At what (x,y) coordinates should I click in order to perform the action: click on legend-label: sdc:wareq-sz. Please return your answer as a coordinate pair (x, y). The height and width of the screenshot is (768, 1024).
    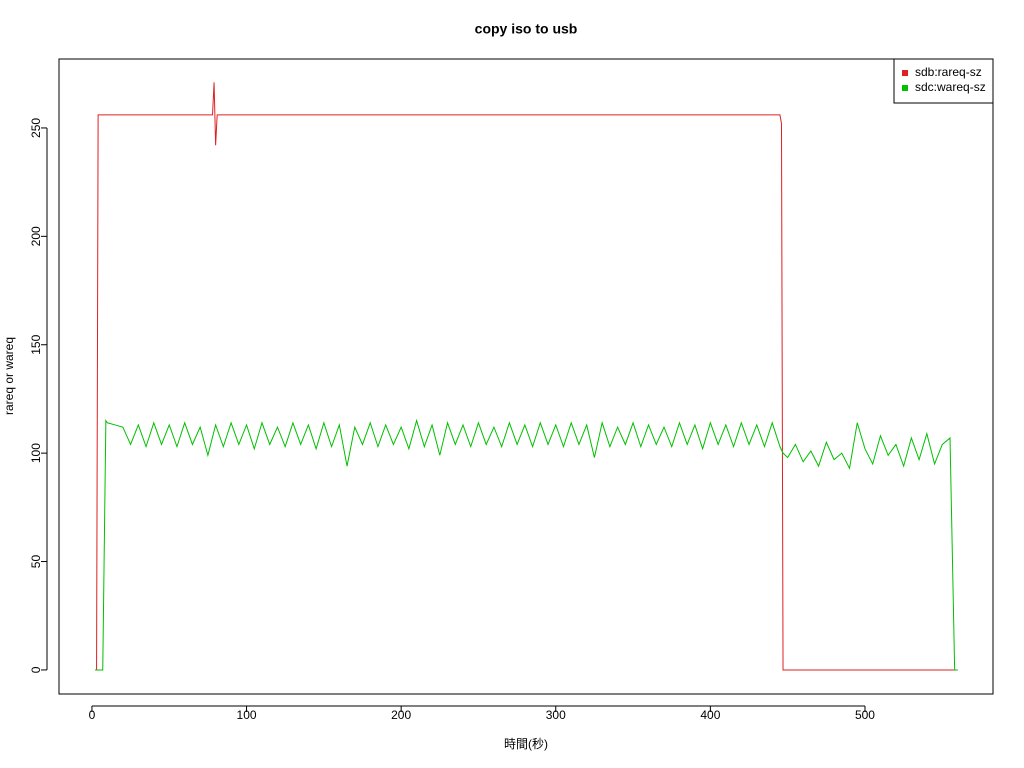
    Looking at the image, I should click on (950, 87).